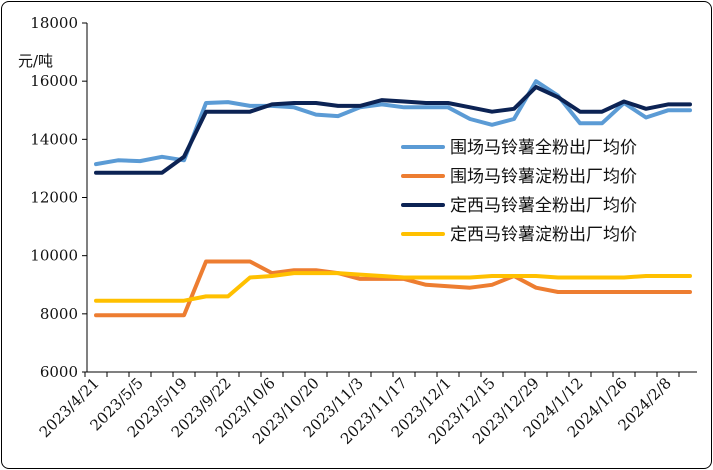 The image size is (713, 470). I want to click on legend-label-1: 围场马铃薯全粉出厂均价, so click(543, 148).